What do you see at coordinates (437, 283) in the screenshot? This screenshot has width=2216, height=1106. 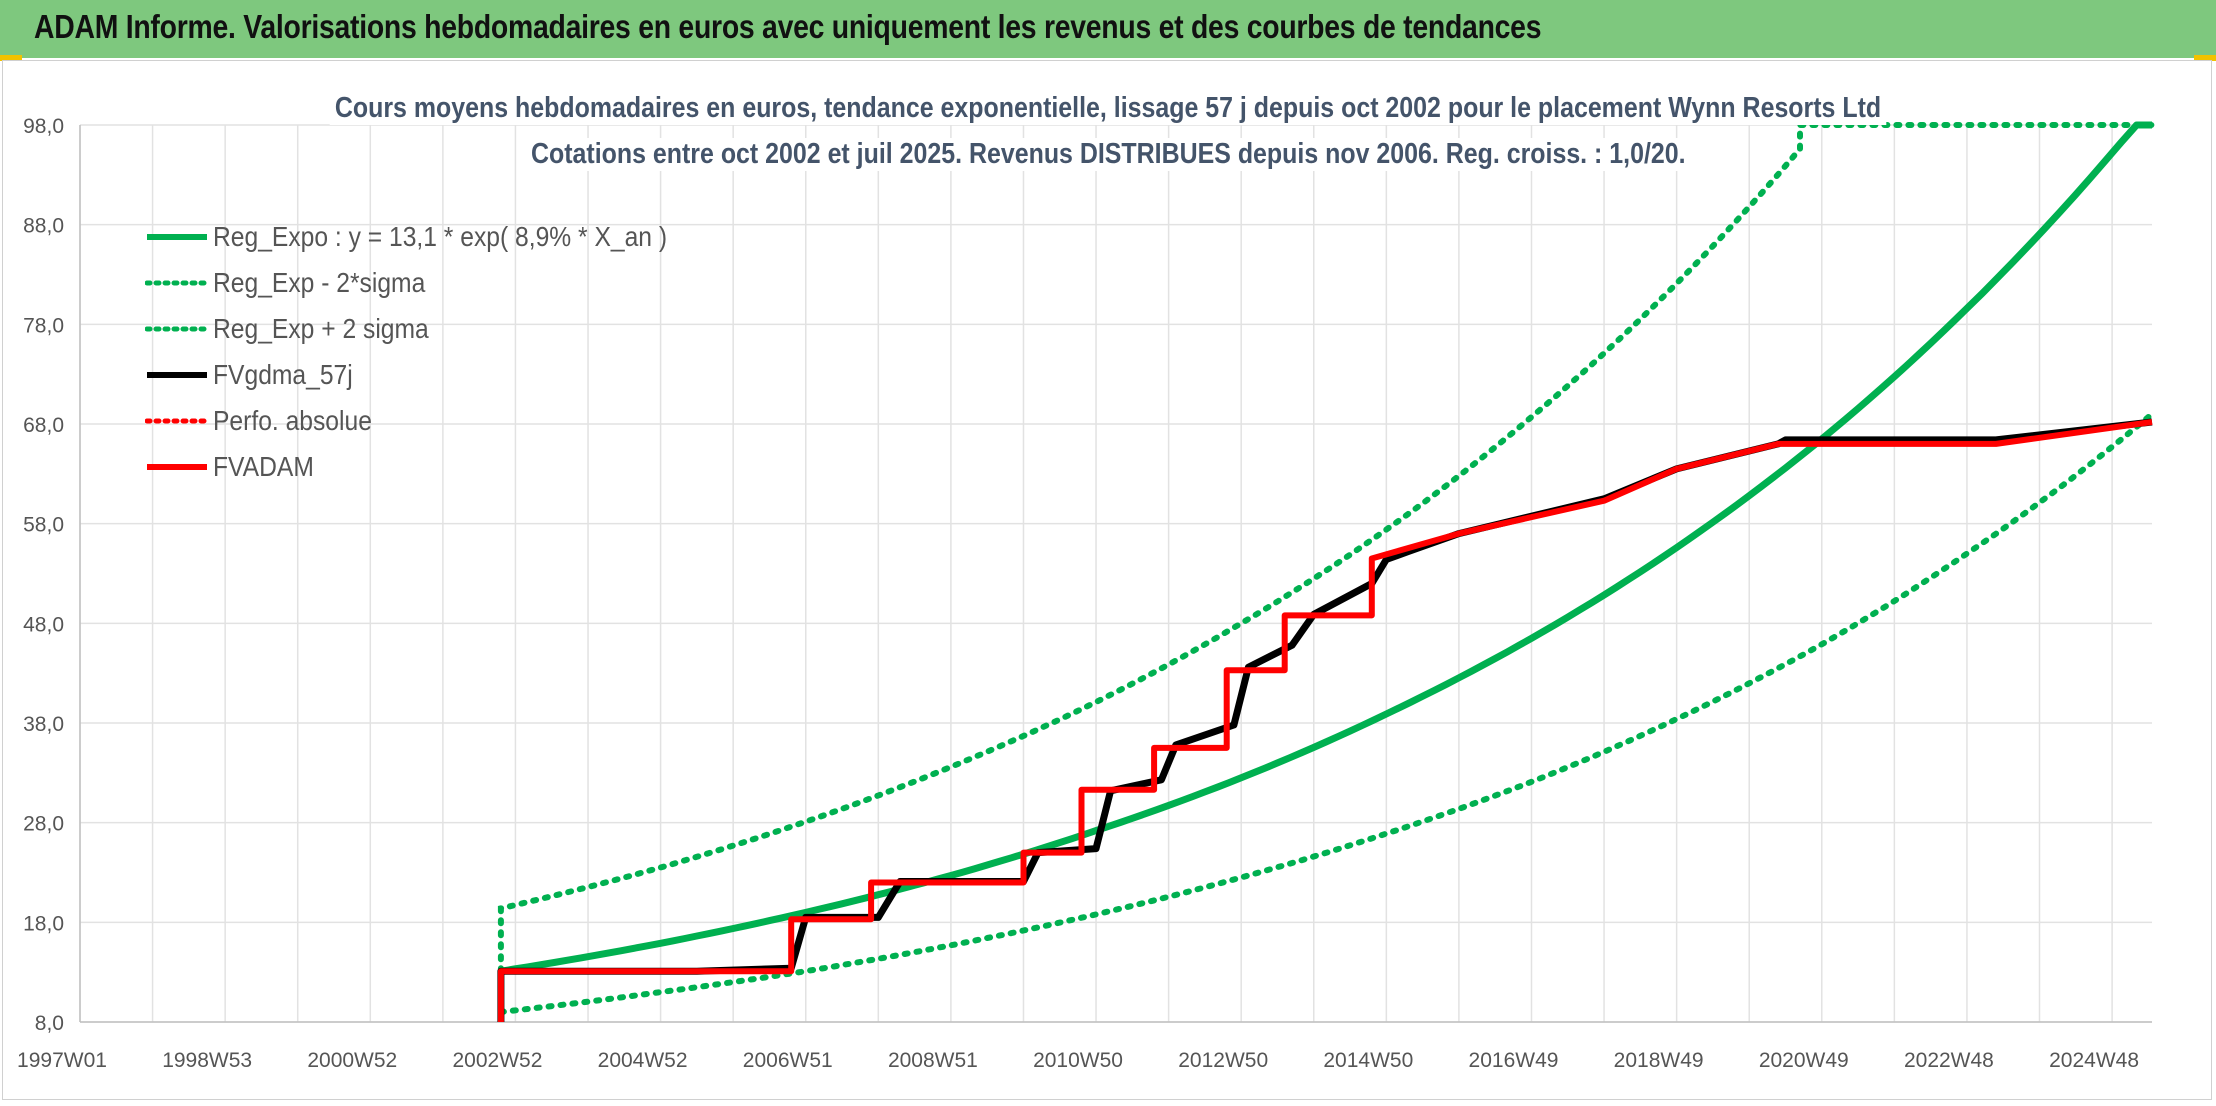 I see `legend-item: Reg_Exp - 2*sigma` at bounding box center [437, 283].